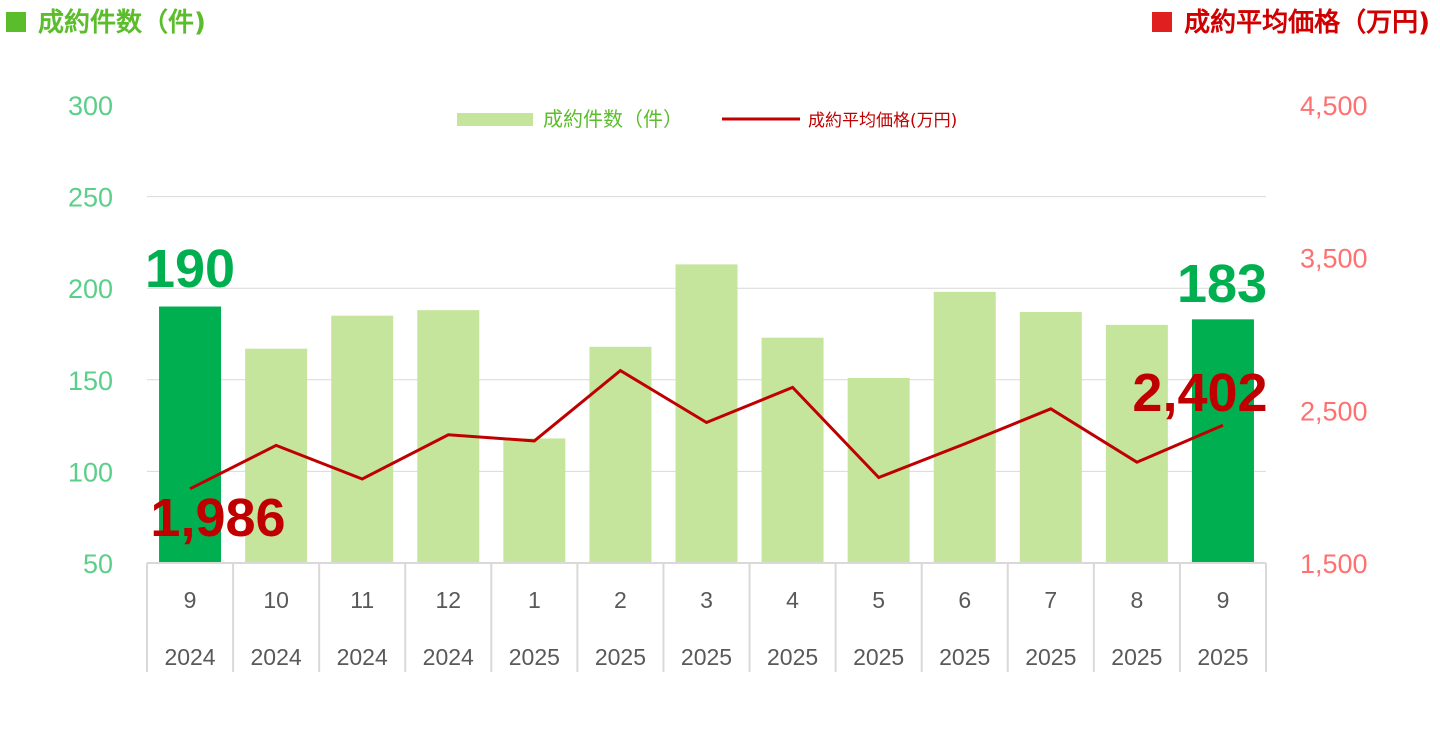 The image size is (1440, 738). I want to click on line-value-label-last: 2,402, so click(1199, 393).